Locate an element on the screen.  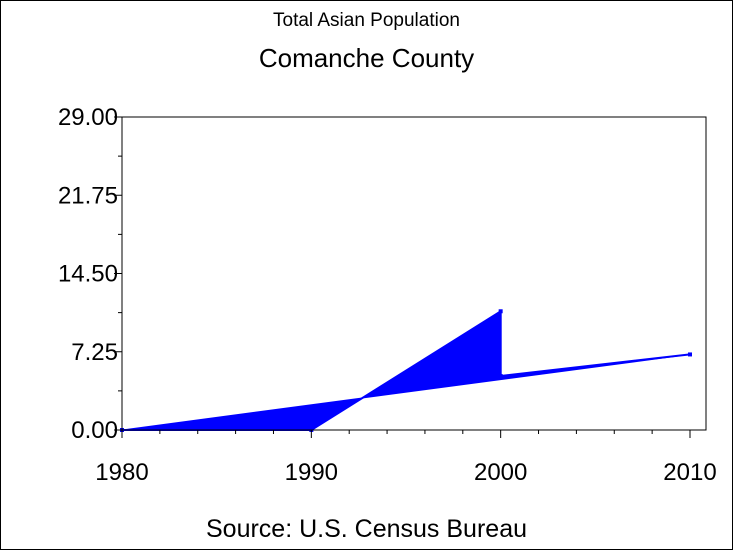
x-tick-label-2: 2000 is located at coordinates (500, 472).